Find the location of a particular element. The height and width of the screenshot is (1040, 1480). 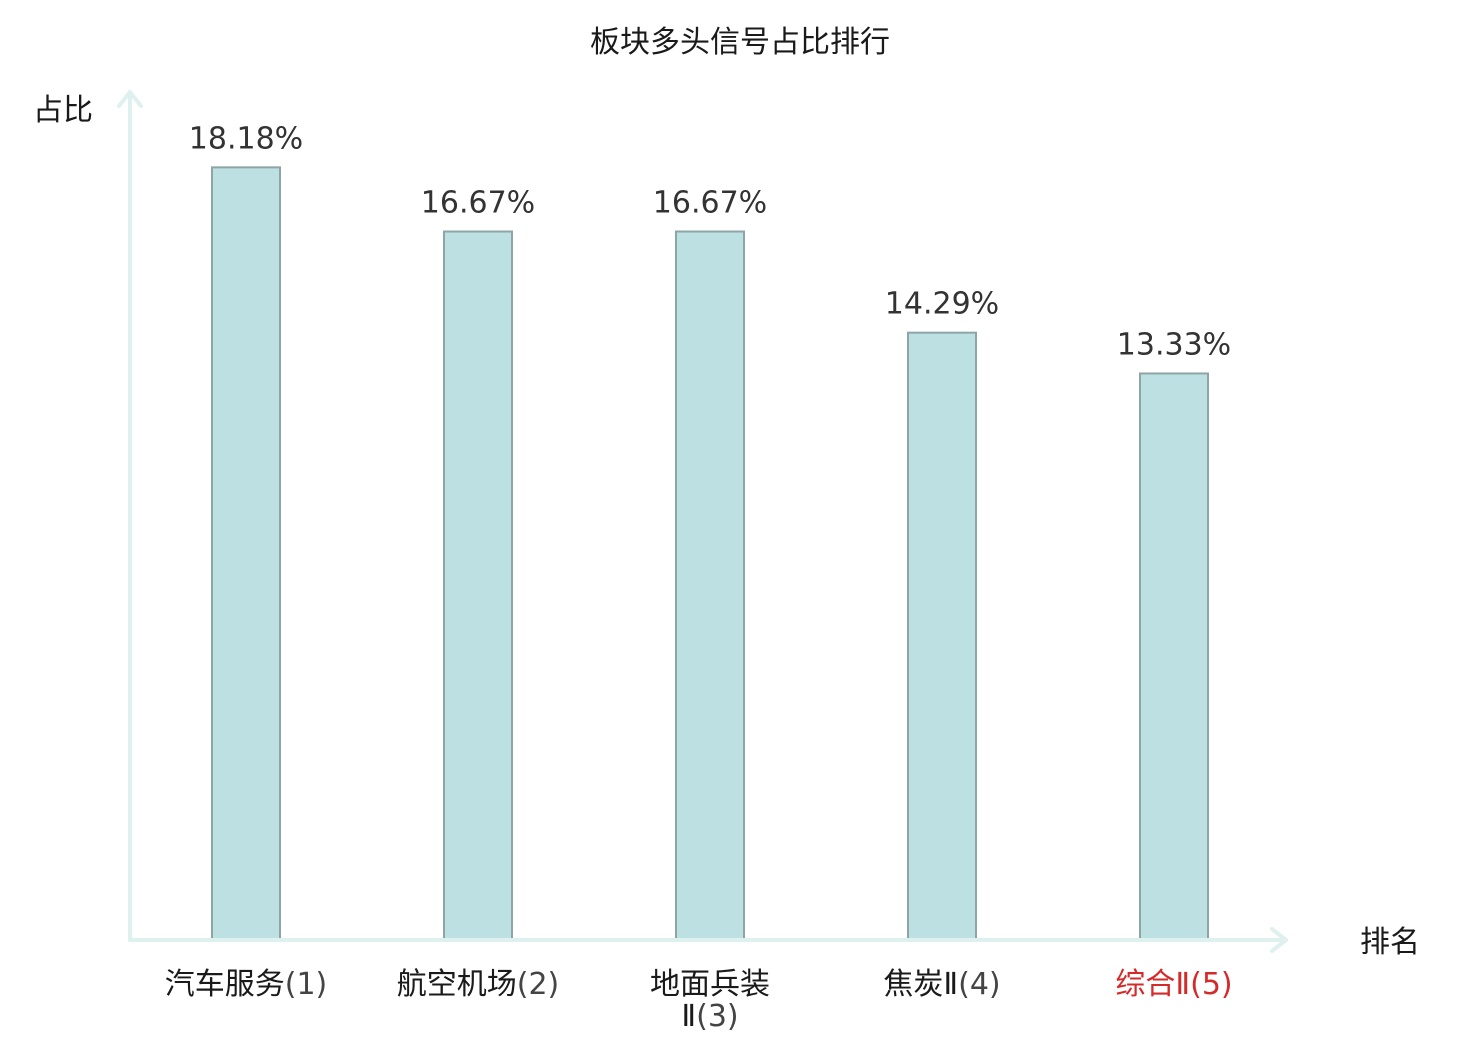

category-label-1: 汽车服务(1) is located at coordinates (246, 984).